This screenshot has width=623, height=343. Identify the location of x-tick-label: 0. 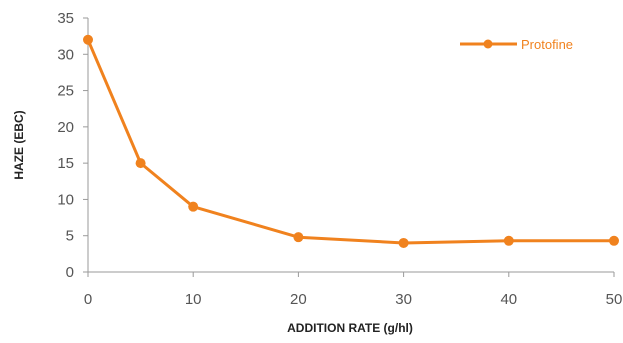
(88, 299).